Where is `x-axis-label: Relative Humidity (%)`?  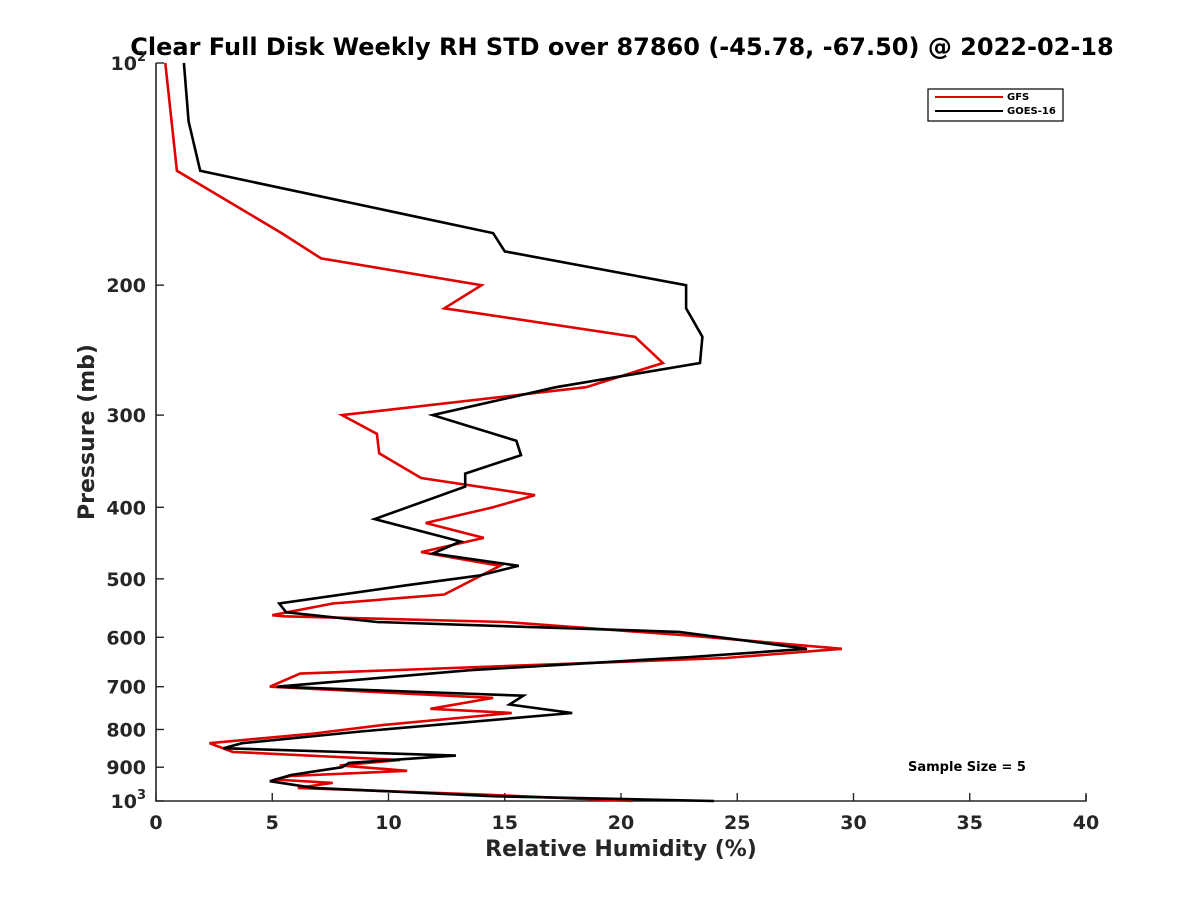 x-axis-label: Relative Humidity (%) is located at coordinates (621, 849).